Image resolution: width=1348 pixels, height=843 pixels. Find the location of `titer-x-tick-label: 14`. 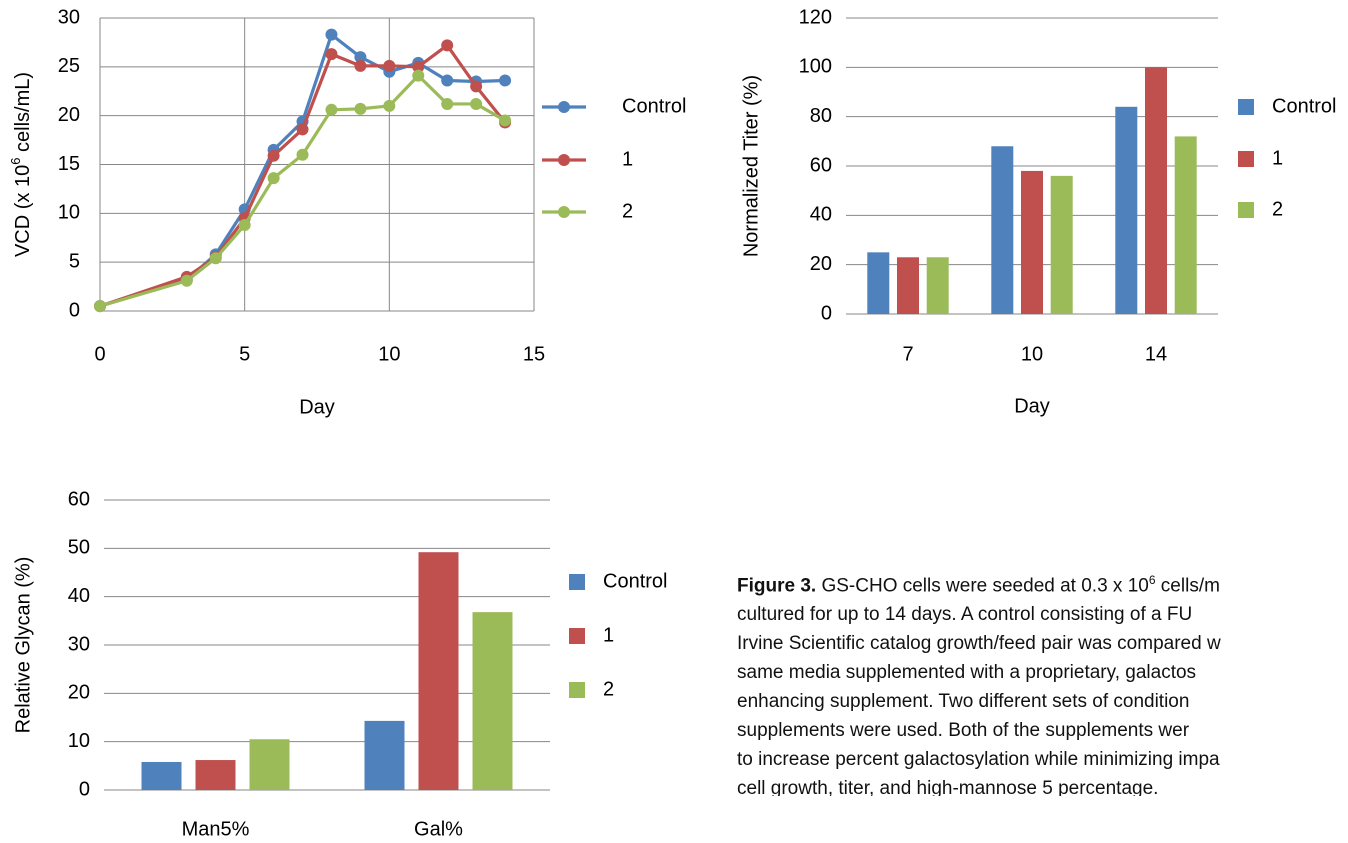

titer-x-tick-label: 14 is located at coordinates (1156, 354).